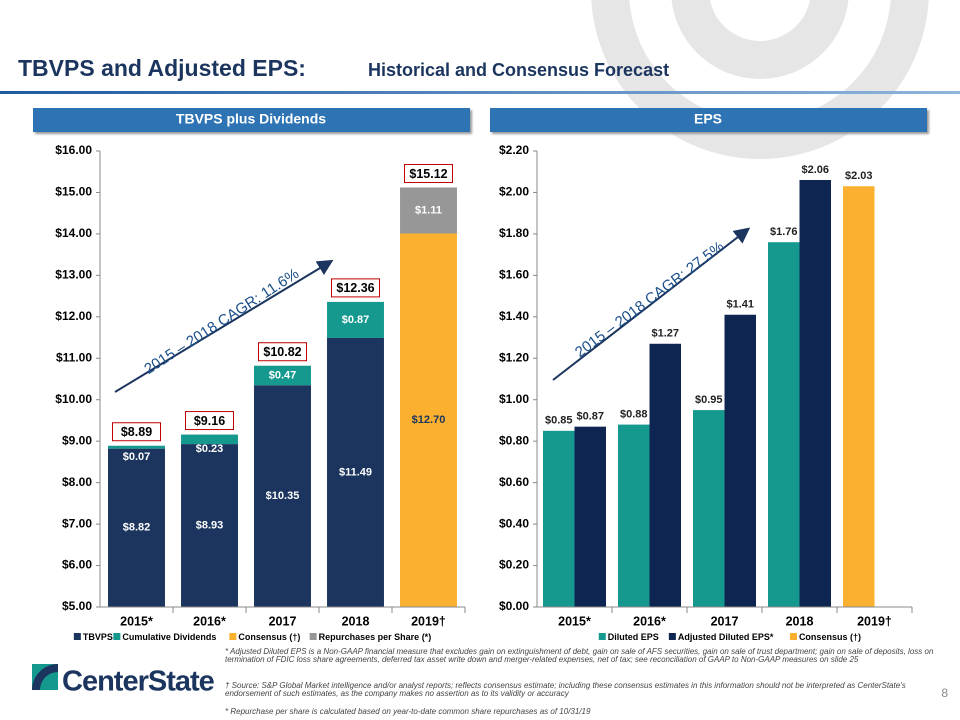 The image size is (960, 720). Describe the element at coordinates (138, 682) in the screenshot. I see `logo-text: CenterState` at that location.